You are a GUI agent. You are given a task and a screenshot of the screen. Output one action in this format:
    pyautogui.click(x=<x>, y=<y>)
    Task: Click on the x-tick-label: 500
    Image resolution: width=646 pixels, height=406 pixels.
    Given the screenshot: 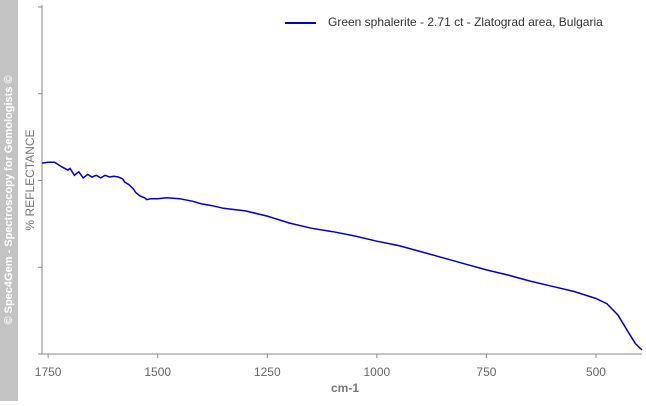 What is the action you would take?
    pyautogui.click(x=596, y=372)
    